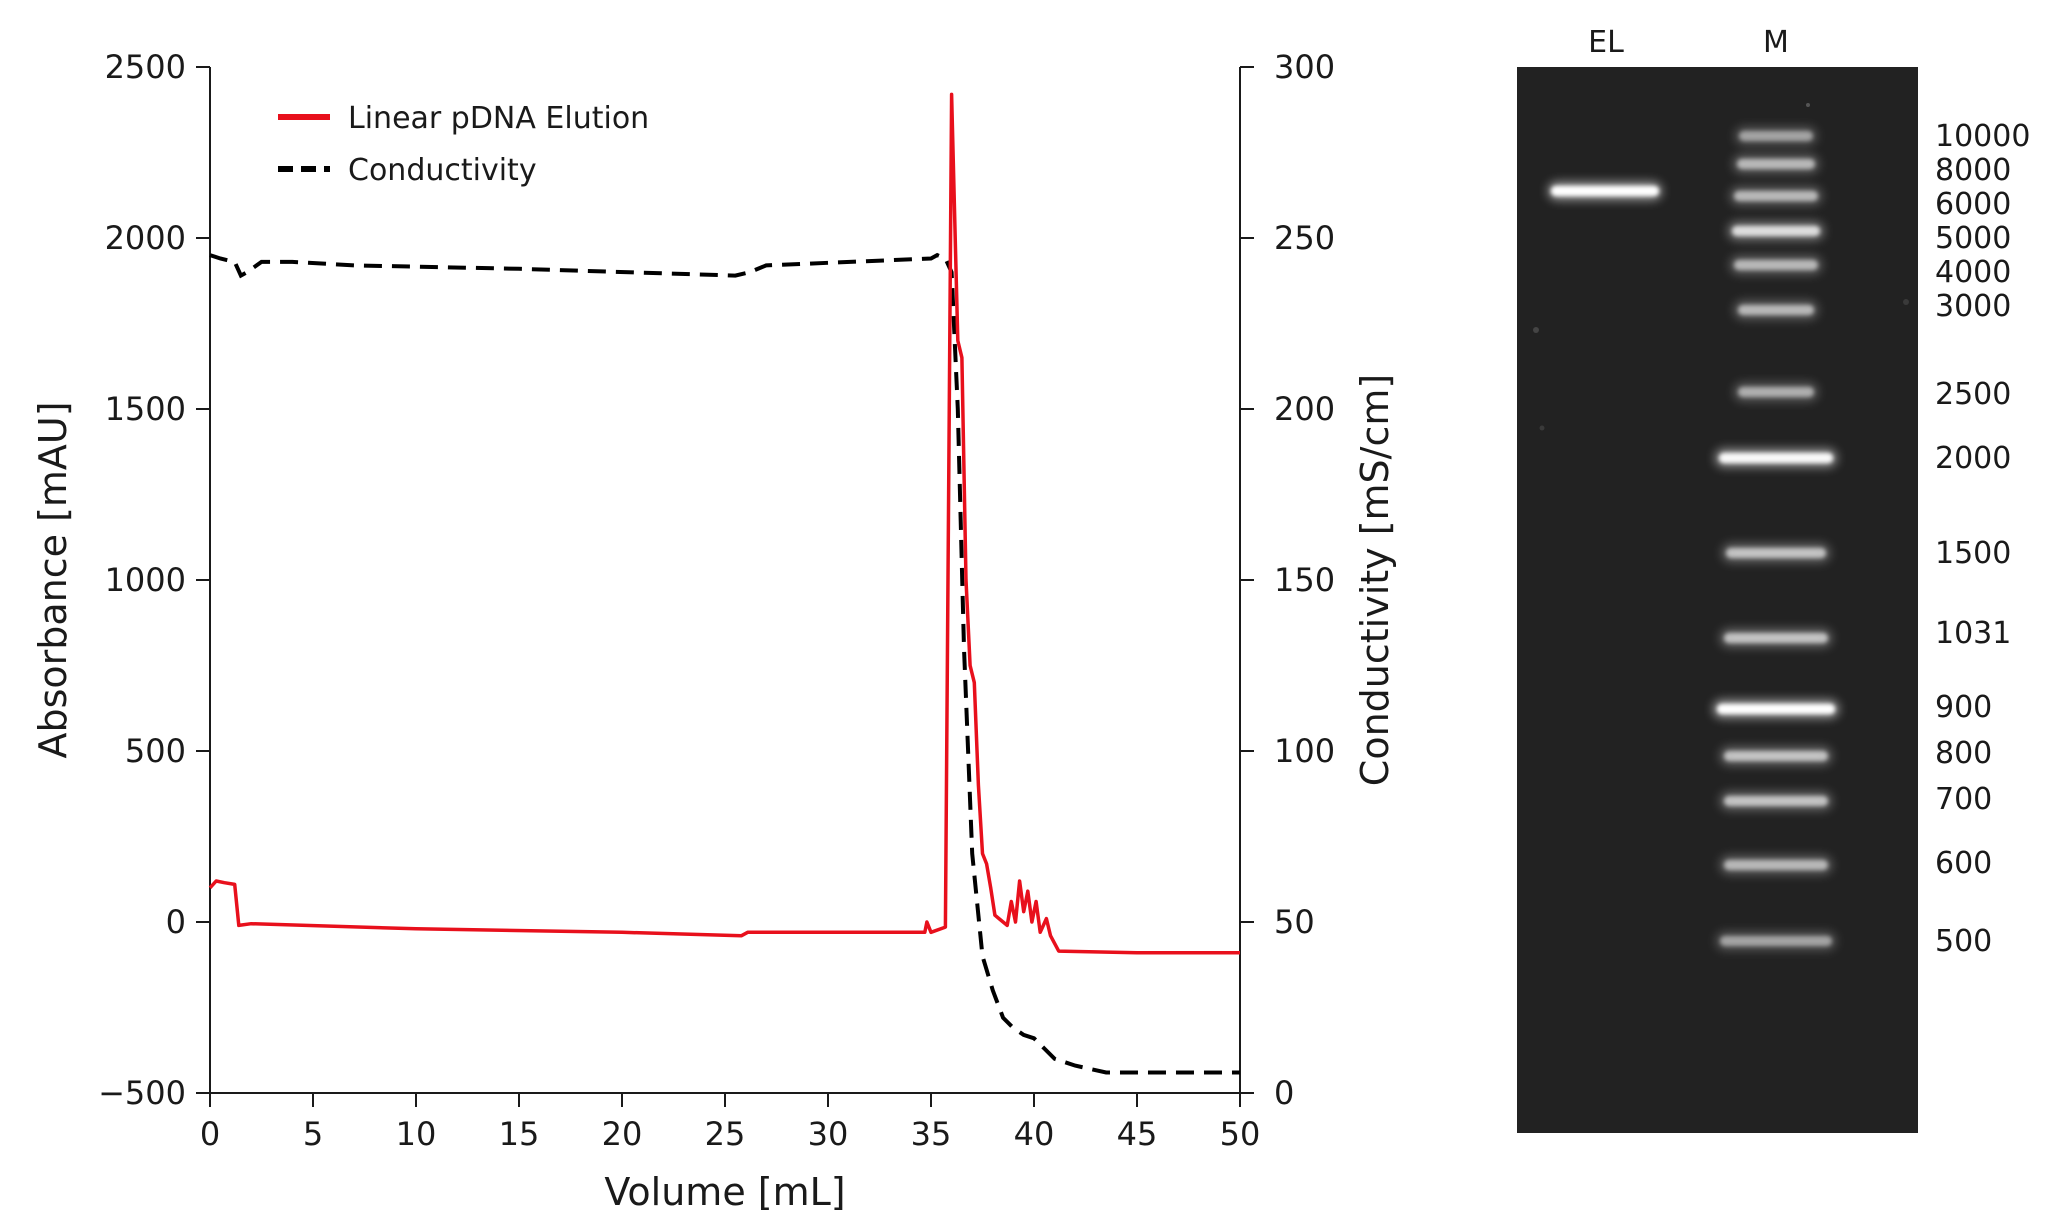  Describe the element at coordinates (176, 922) in the screenshot. I see `left-tick-label: 0` at that location.